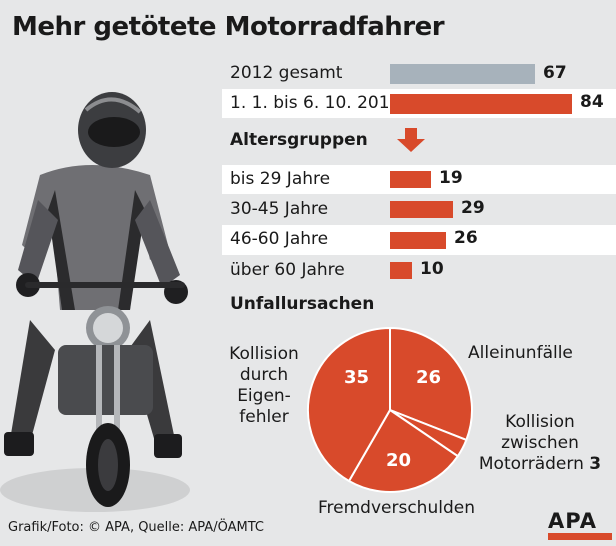  Describe the element at coordinates (429, 377) in the screenshot. I see `pie-value-allein: 26` at that location.